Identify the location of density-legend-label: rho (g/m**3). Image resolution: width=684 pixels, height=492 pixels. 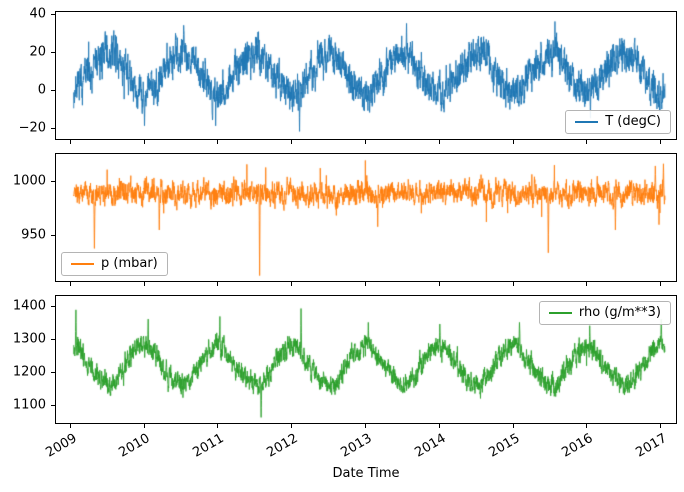
(619, 312).